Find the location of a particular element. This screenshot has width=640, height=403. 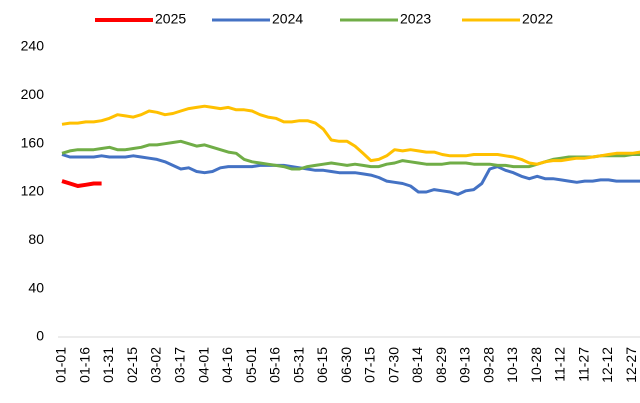

x-tick-label: 05-31 is located at coordinates (298, 365).